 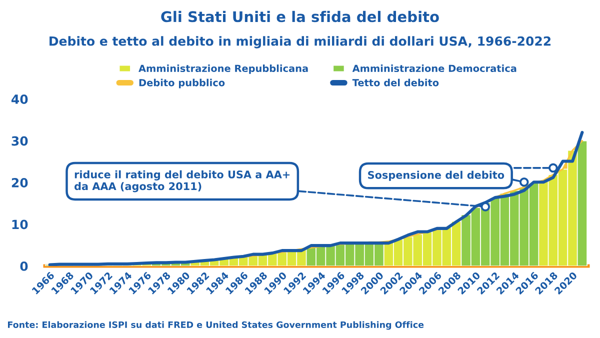 What do you see at coordinates (300, 16) in the screenshot?
I see `chart-title: Gli Stati Uniti e la sfida del debito` at bounding box center [300, 16].